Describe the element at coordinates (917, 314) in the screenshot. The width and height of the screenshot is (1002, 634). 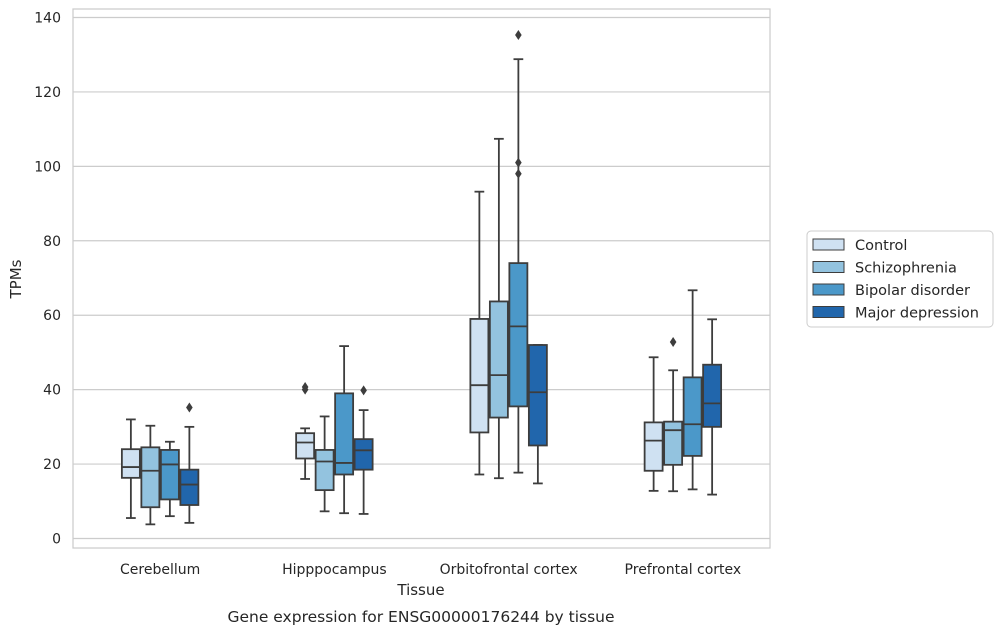
I see `legend-label: Major depression` at that location.